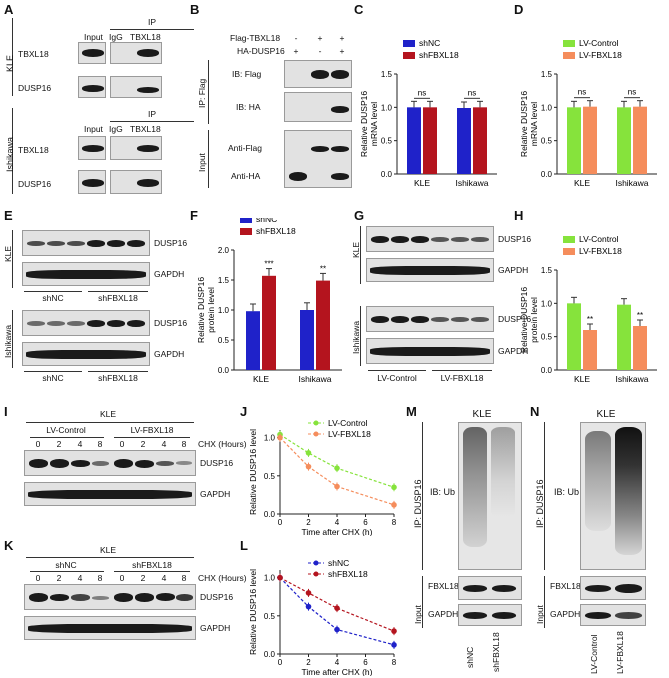 This screenshot has width=669, height=678. Describe the element at coordinates (296, 38) in the screenshot. I see `b-sign-flag-1: -` at that location.